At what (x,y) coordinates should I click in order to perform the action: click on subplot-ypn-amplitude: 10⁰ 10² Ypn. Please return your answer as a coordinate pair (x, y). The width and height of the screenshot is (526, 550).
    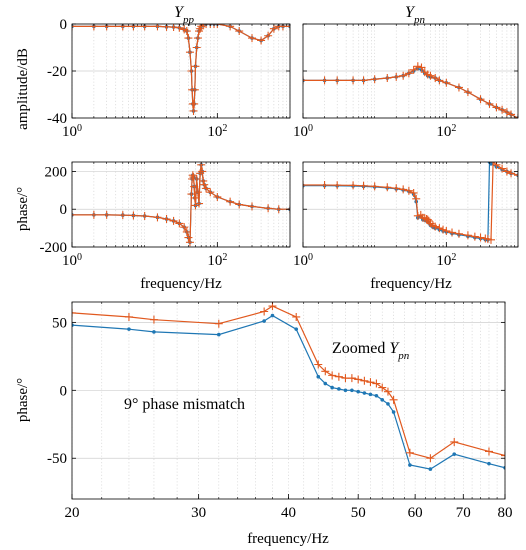
    Looking at the image, I should click on (406, 72).